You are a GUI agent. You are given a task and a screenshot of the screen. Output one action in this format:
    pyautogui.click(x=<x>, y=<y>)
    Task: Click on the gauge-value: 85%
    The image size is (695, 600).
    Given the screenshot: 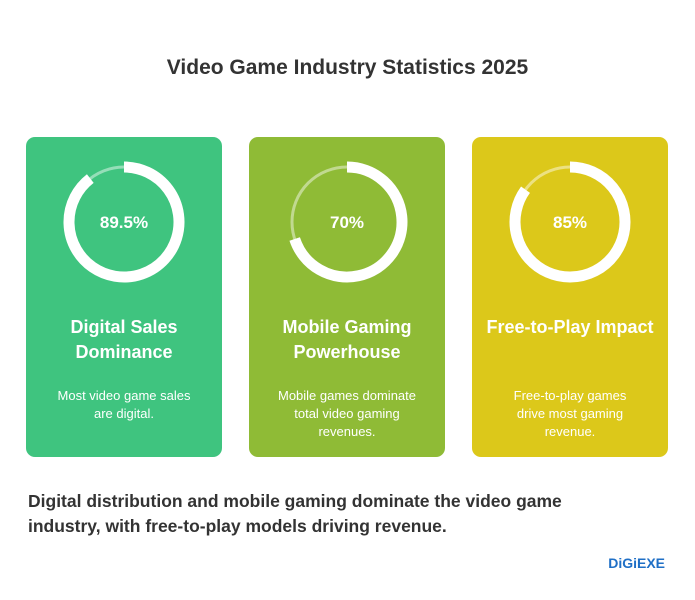 What is the action you would take?
    pyautogui.click(x=570, y=222)
    